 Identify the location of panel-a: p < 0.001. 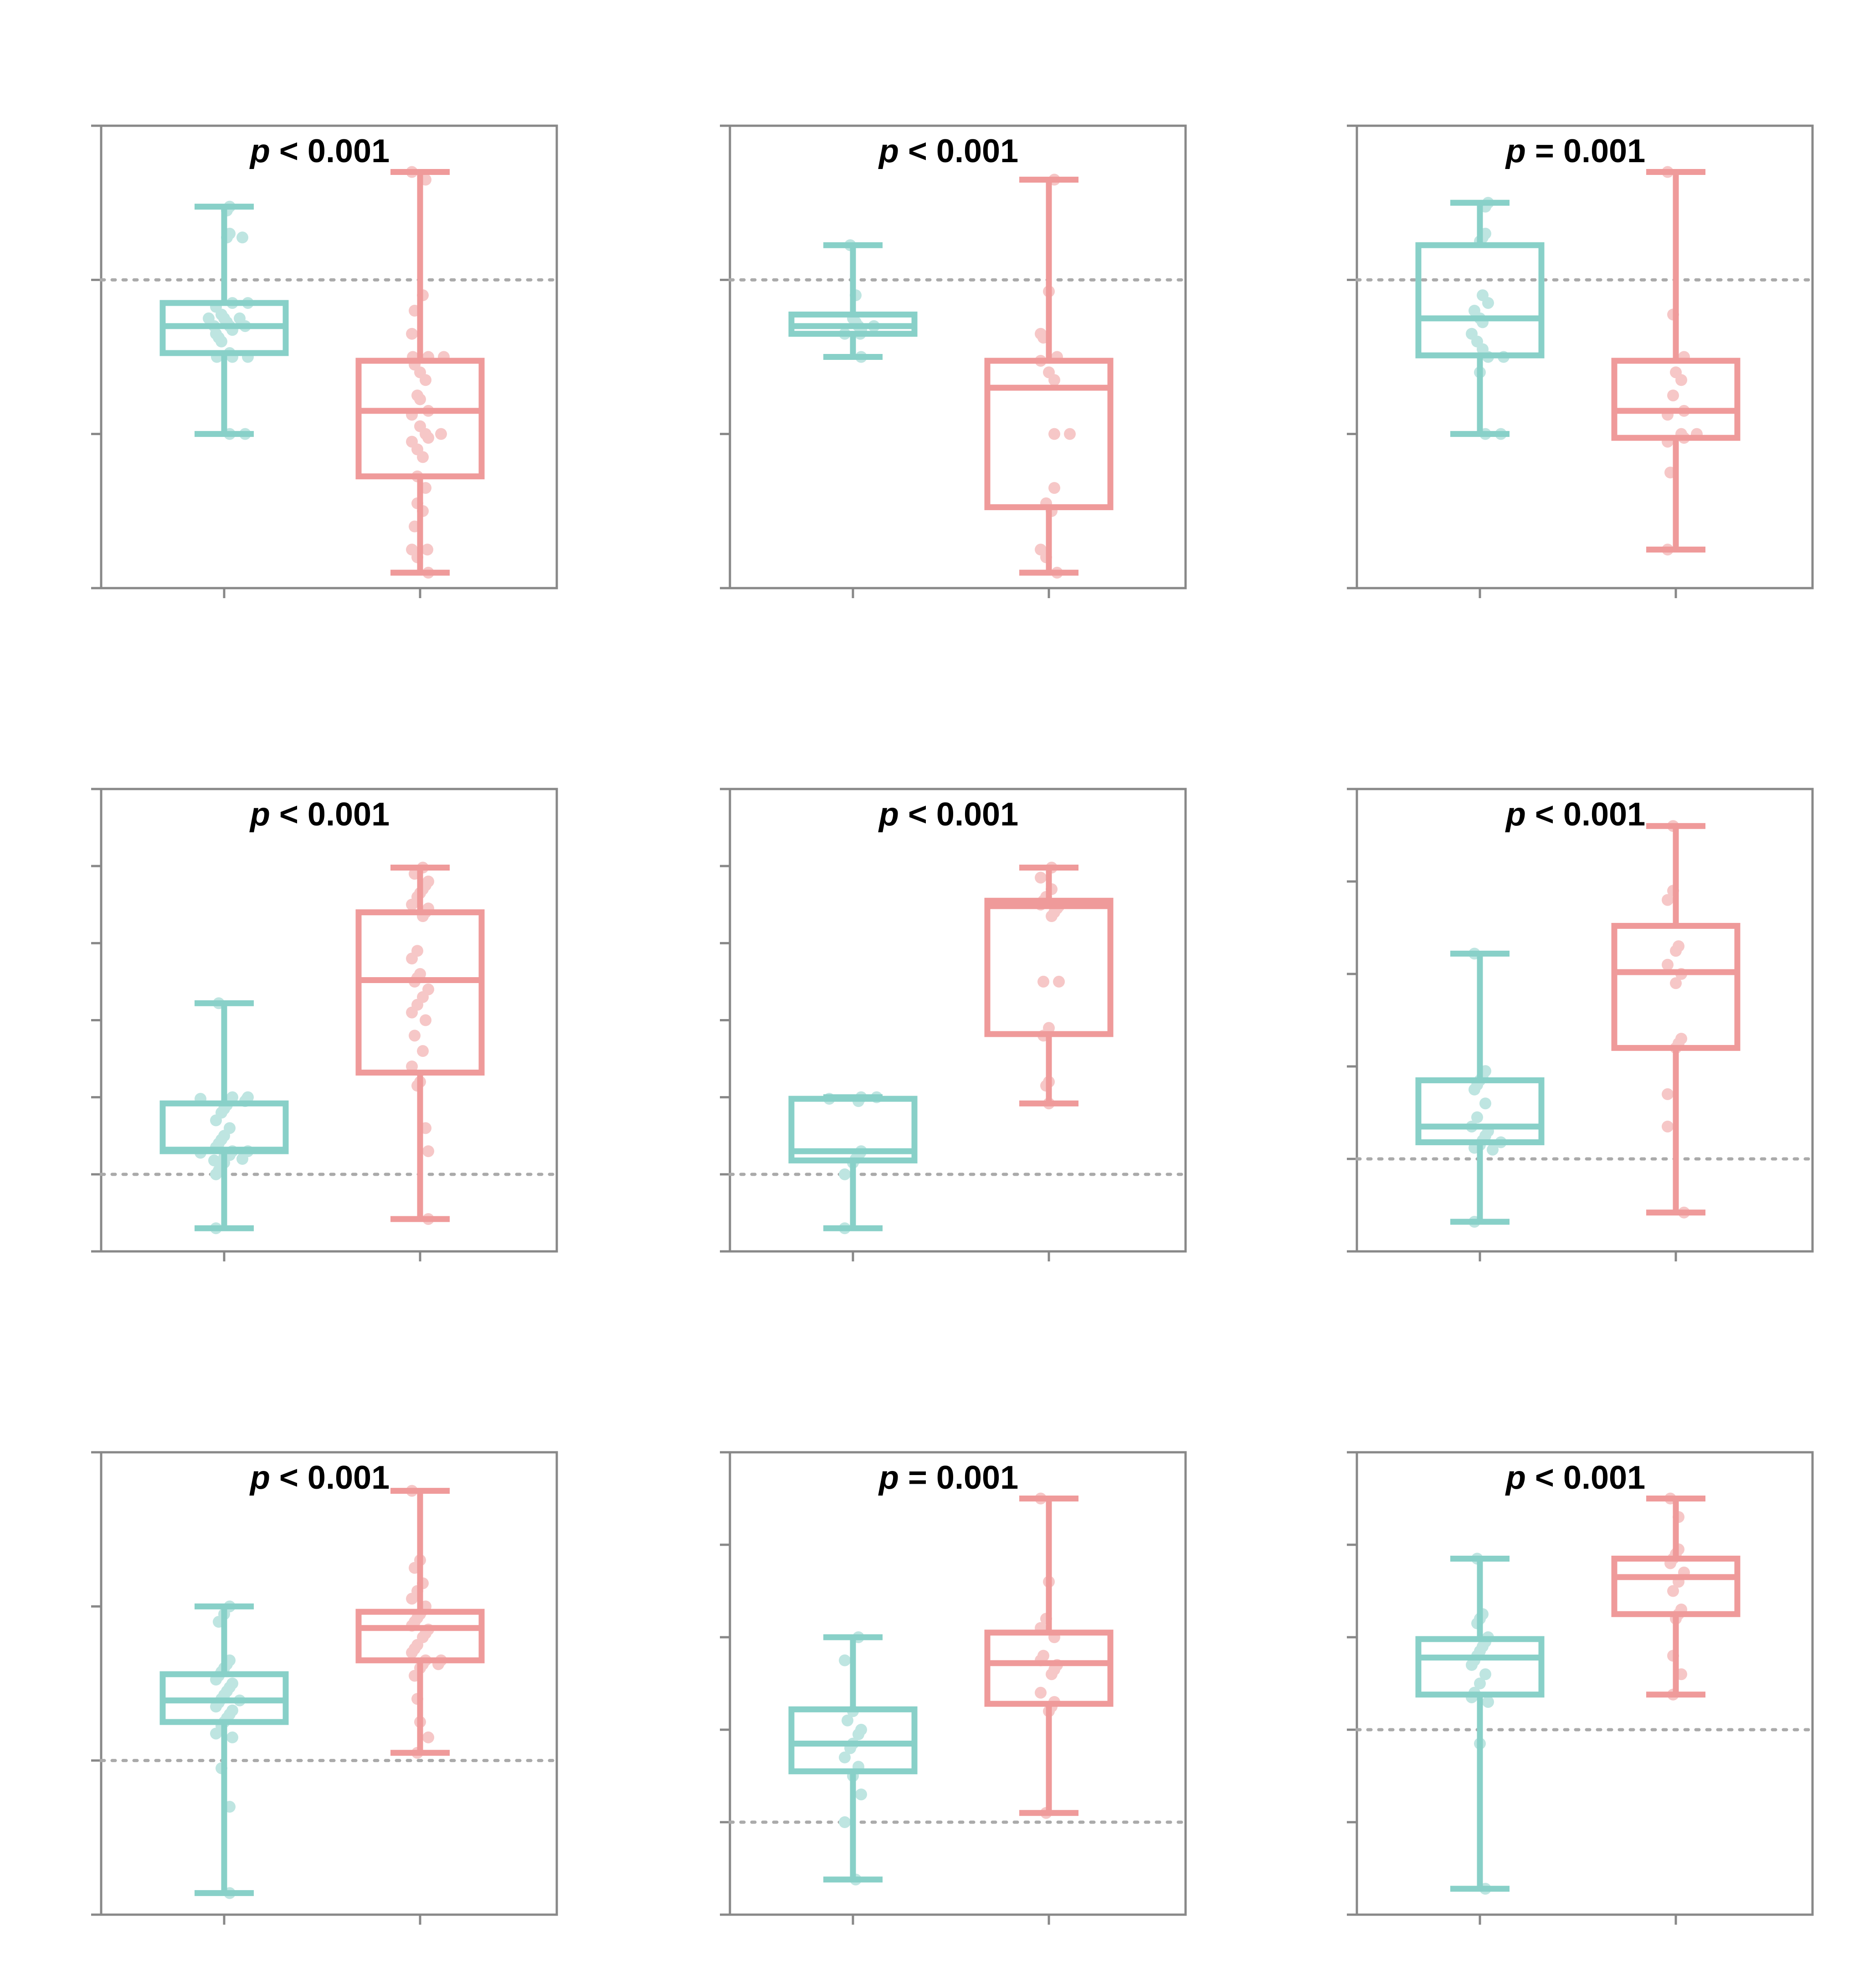
(325, 361).